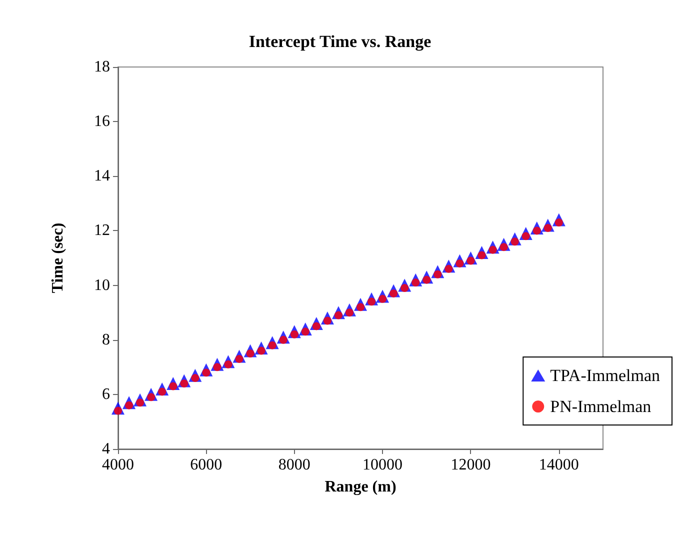 The width and height of the screenshot is (680, 535). I want to click on y-tick-label: 12, so click(102, 231).